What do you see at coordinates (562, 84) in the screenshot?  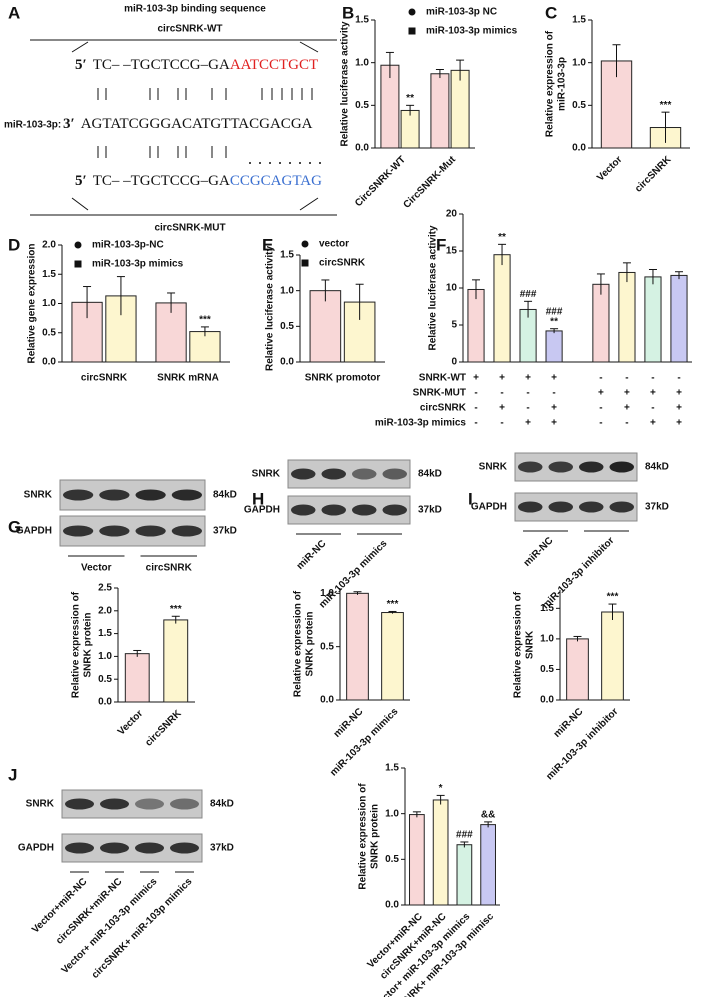 I see `y-axis-label: miR-103-3p` at bounding box center [562, 84].